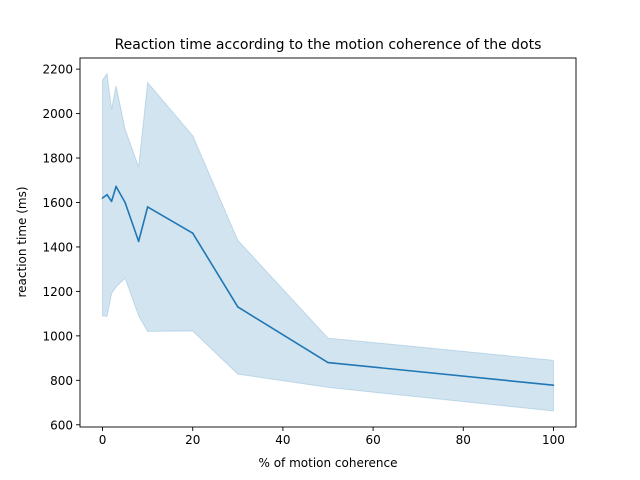  I want to click on y-tick-label: 800, so click(61, 381).